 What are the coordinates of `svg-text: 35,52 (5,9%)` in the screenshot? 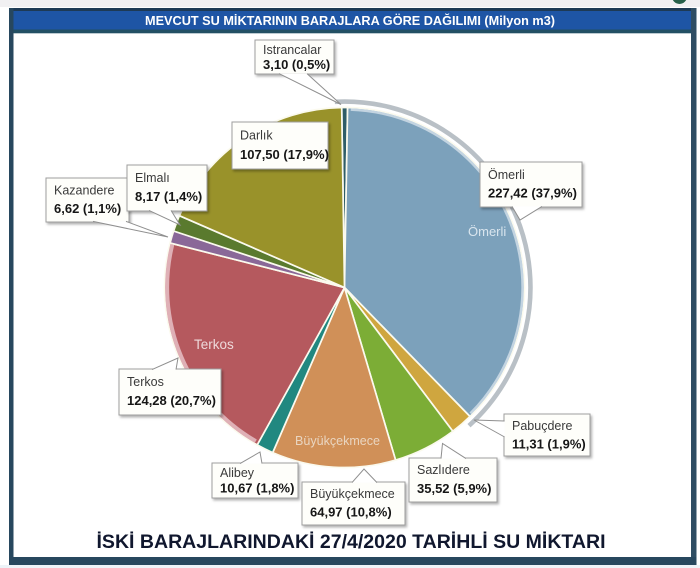 It's located at (454, 488).